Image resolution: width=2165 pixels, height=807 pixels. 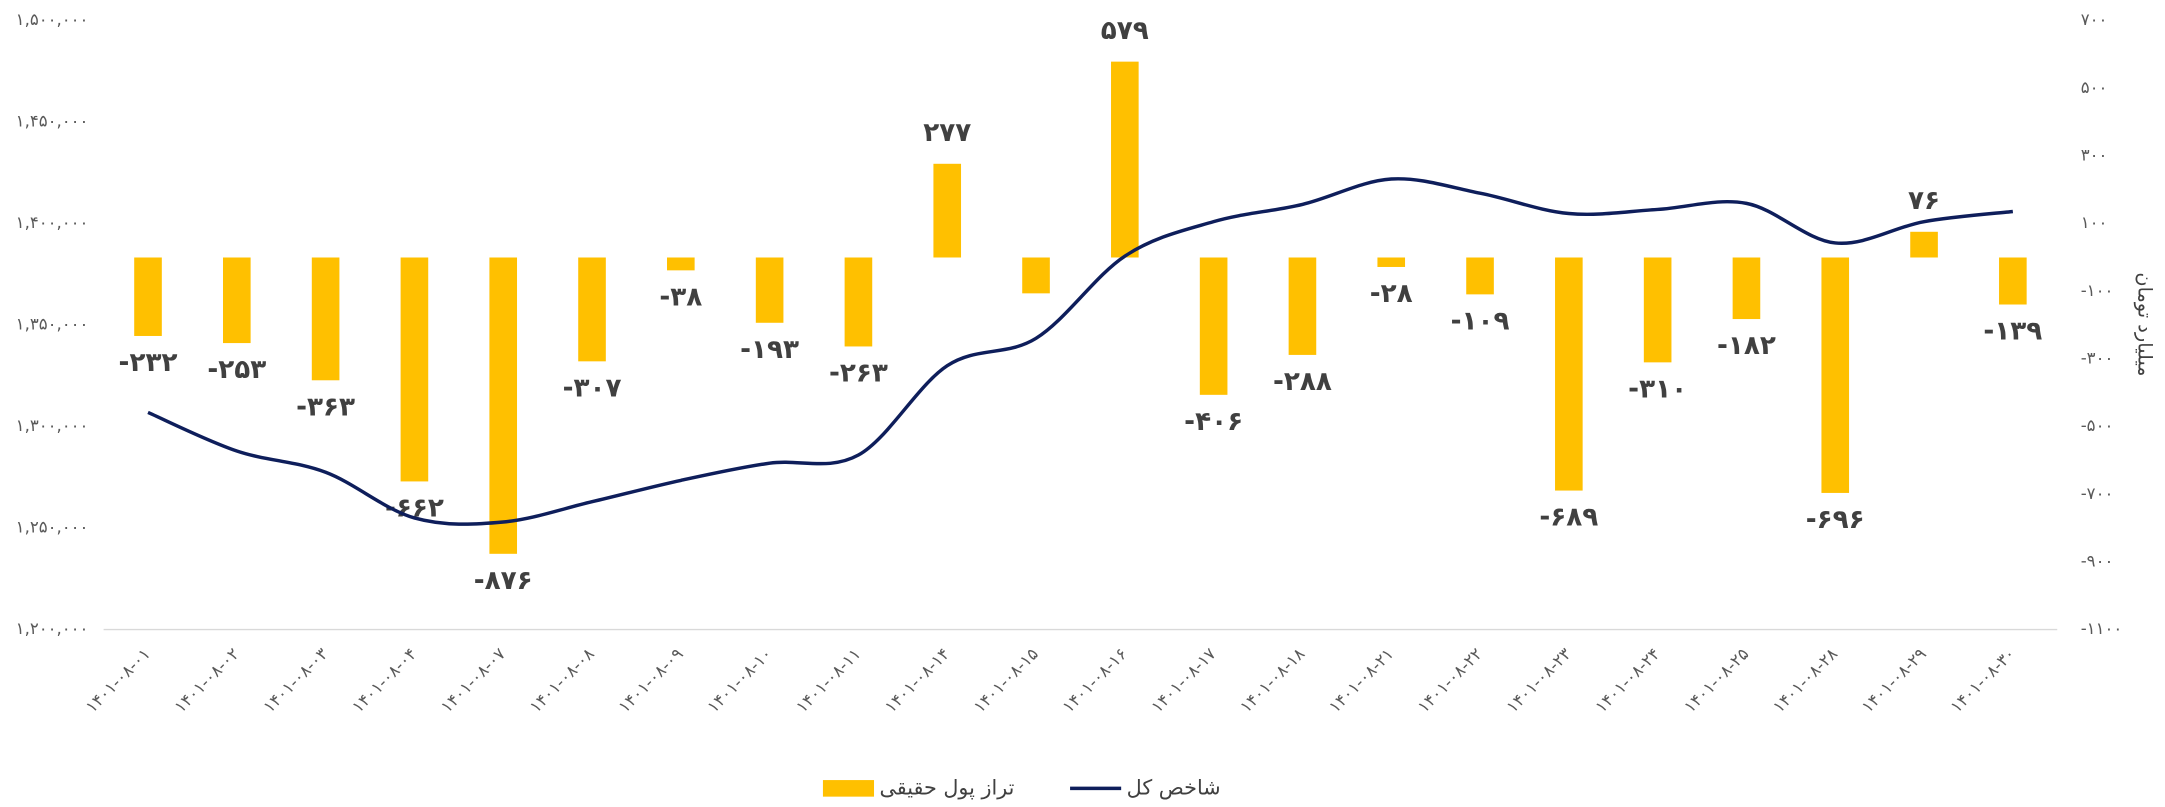 What do you see at coordinates (1657, 389) in the screenshot?
I see `data-label: -۳۱۰` at bounding box center [1657, 389].